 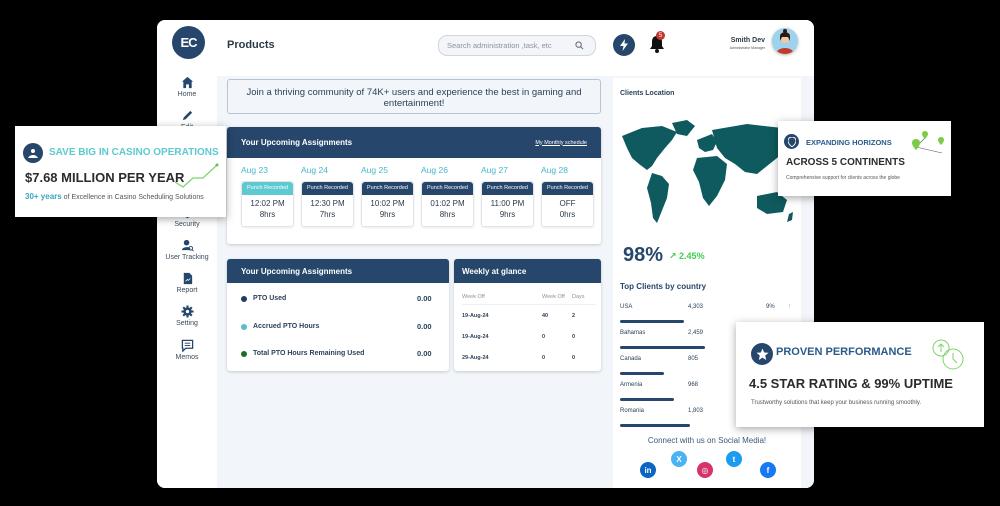 I want to click on day-item: Aug 27 Punch Recorded 11:00 PM 9hrs, so click(x=511, y=196).